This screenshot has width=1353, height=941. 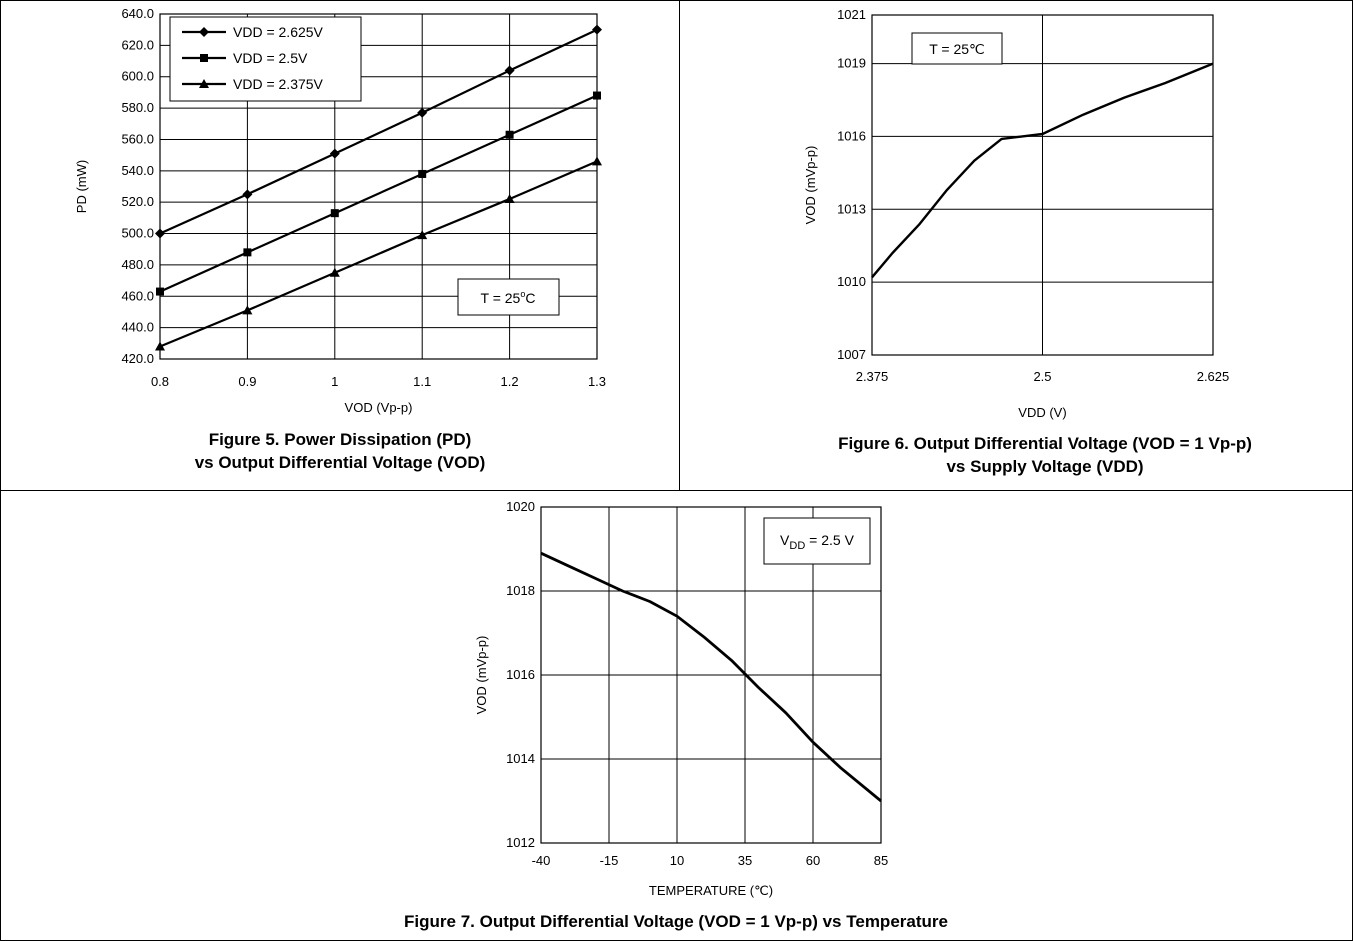 I want to click on legend-label-1: VDD = 2.5V, so click(x=270, y=58).